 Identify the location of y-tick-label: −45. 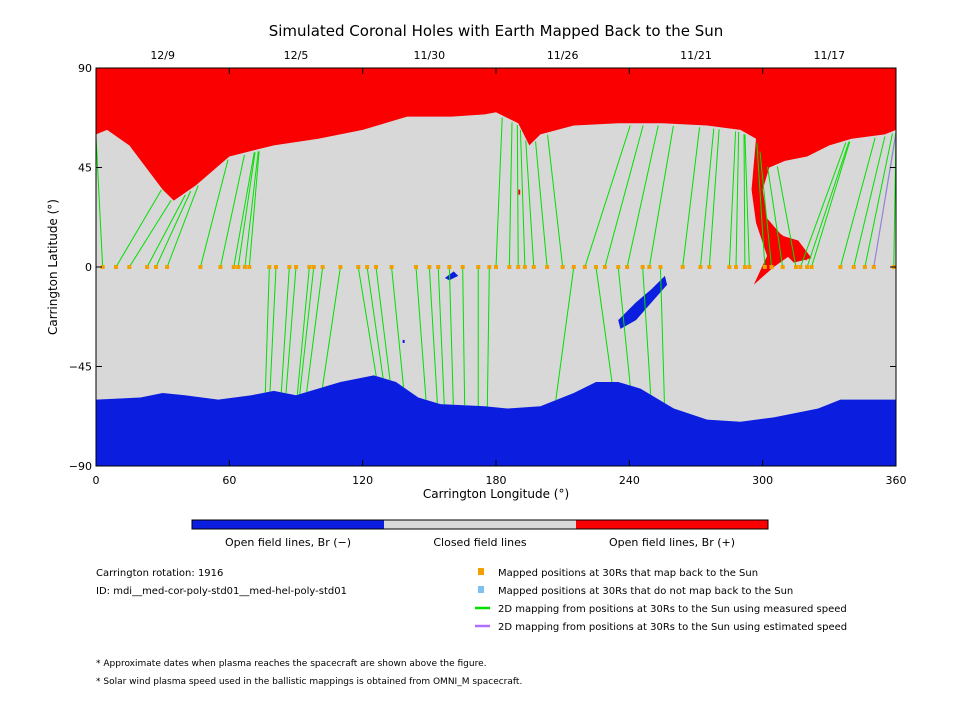
(80, 367).